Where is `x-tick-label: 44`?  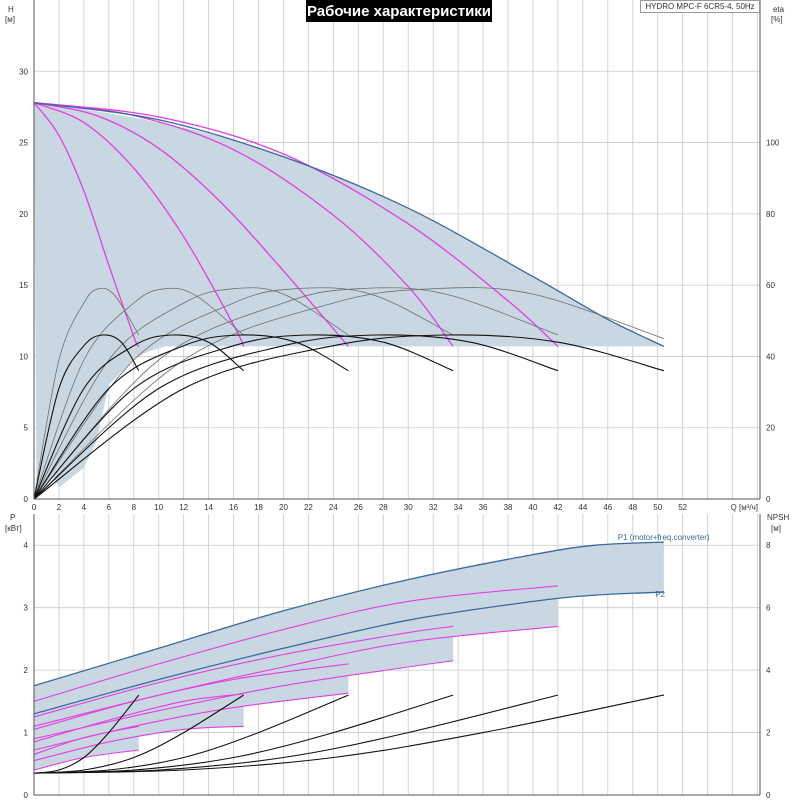
x-tick-label: 44 is located at coordinates (582, 507).